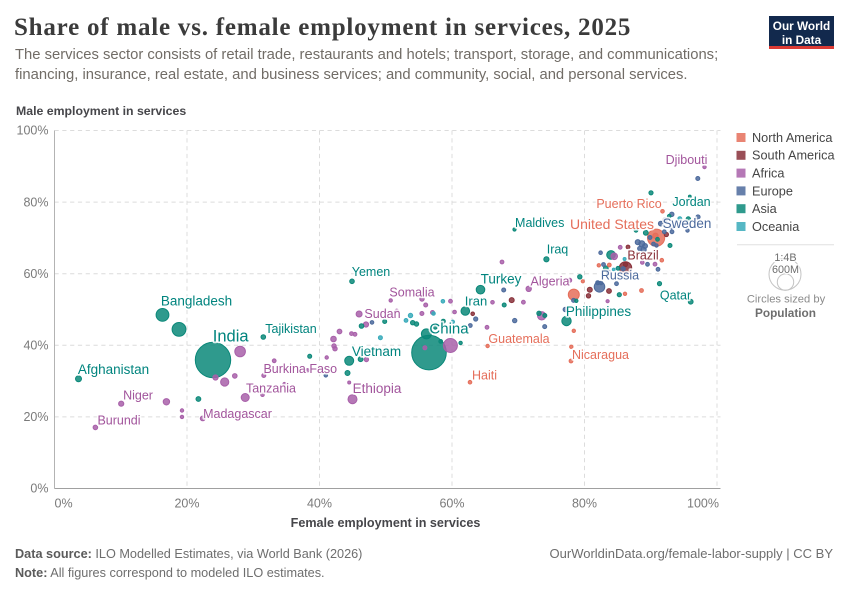  What do you see at coordinates (550, 282) in the screenshot?
I see `svg-text: Algeria` at bounding box center [550, 282].